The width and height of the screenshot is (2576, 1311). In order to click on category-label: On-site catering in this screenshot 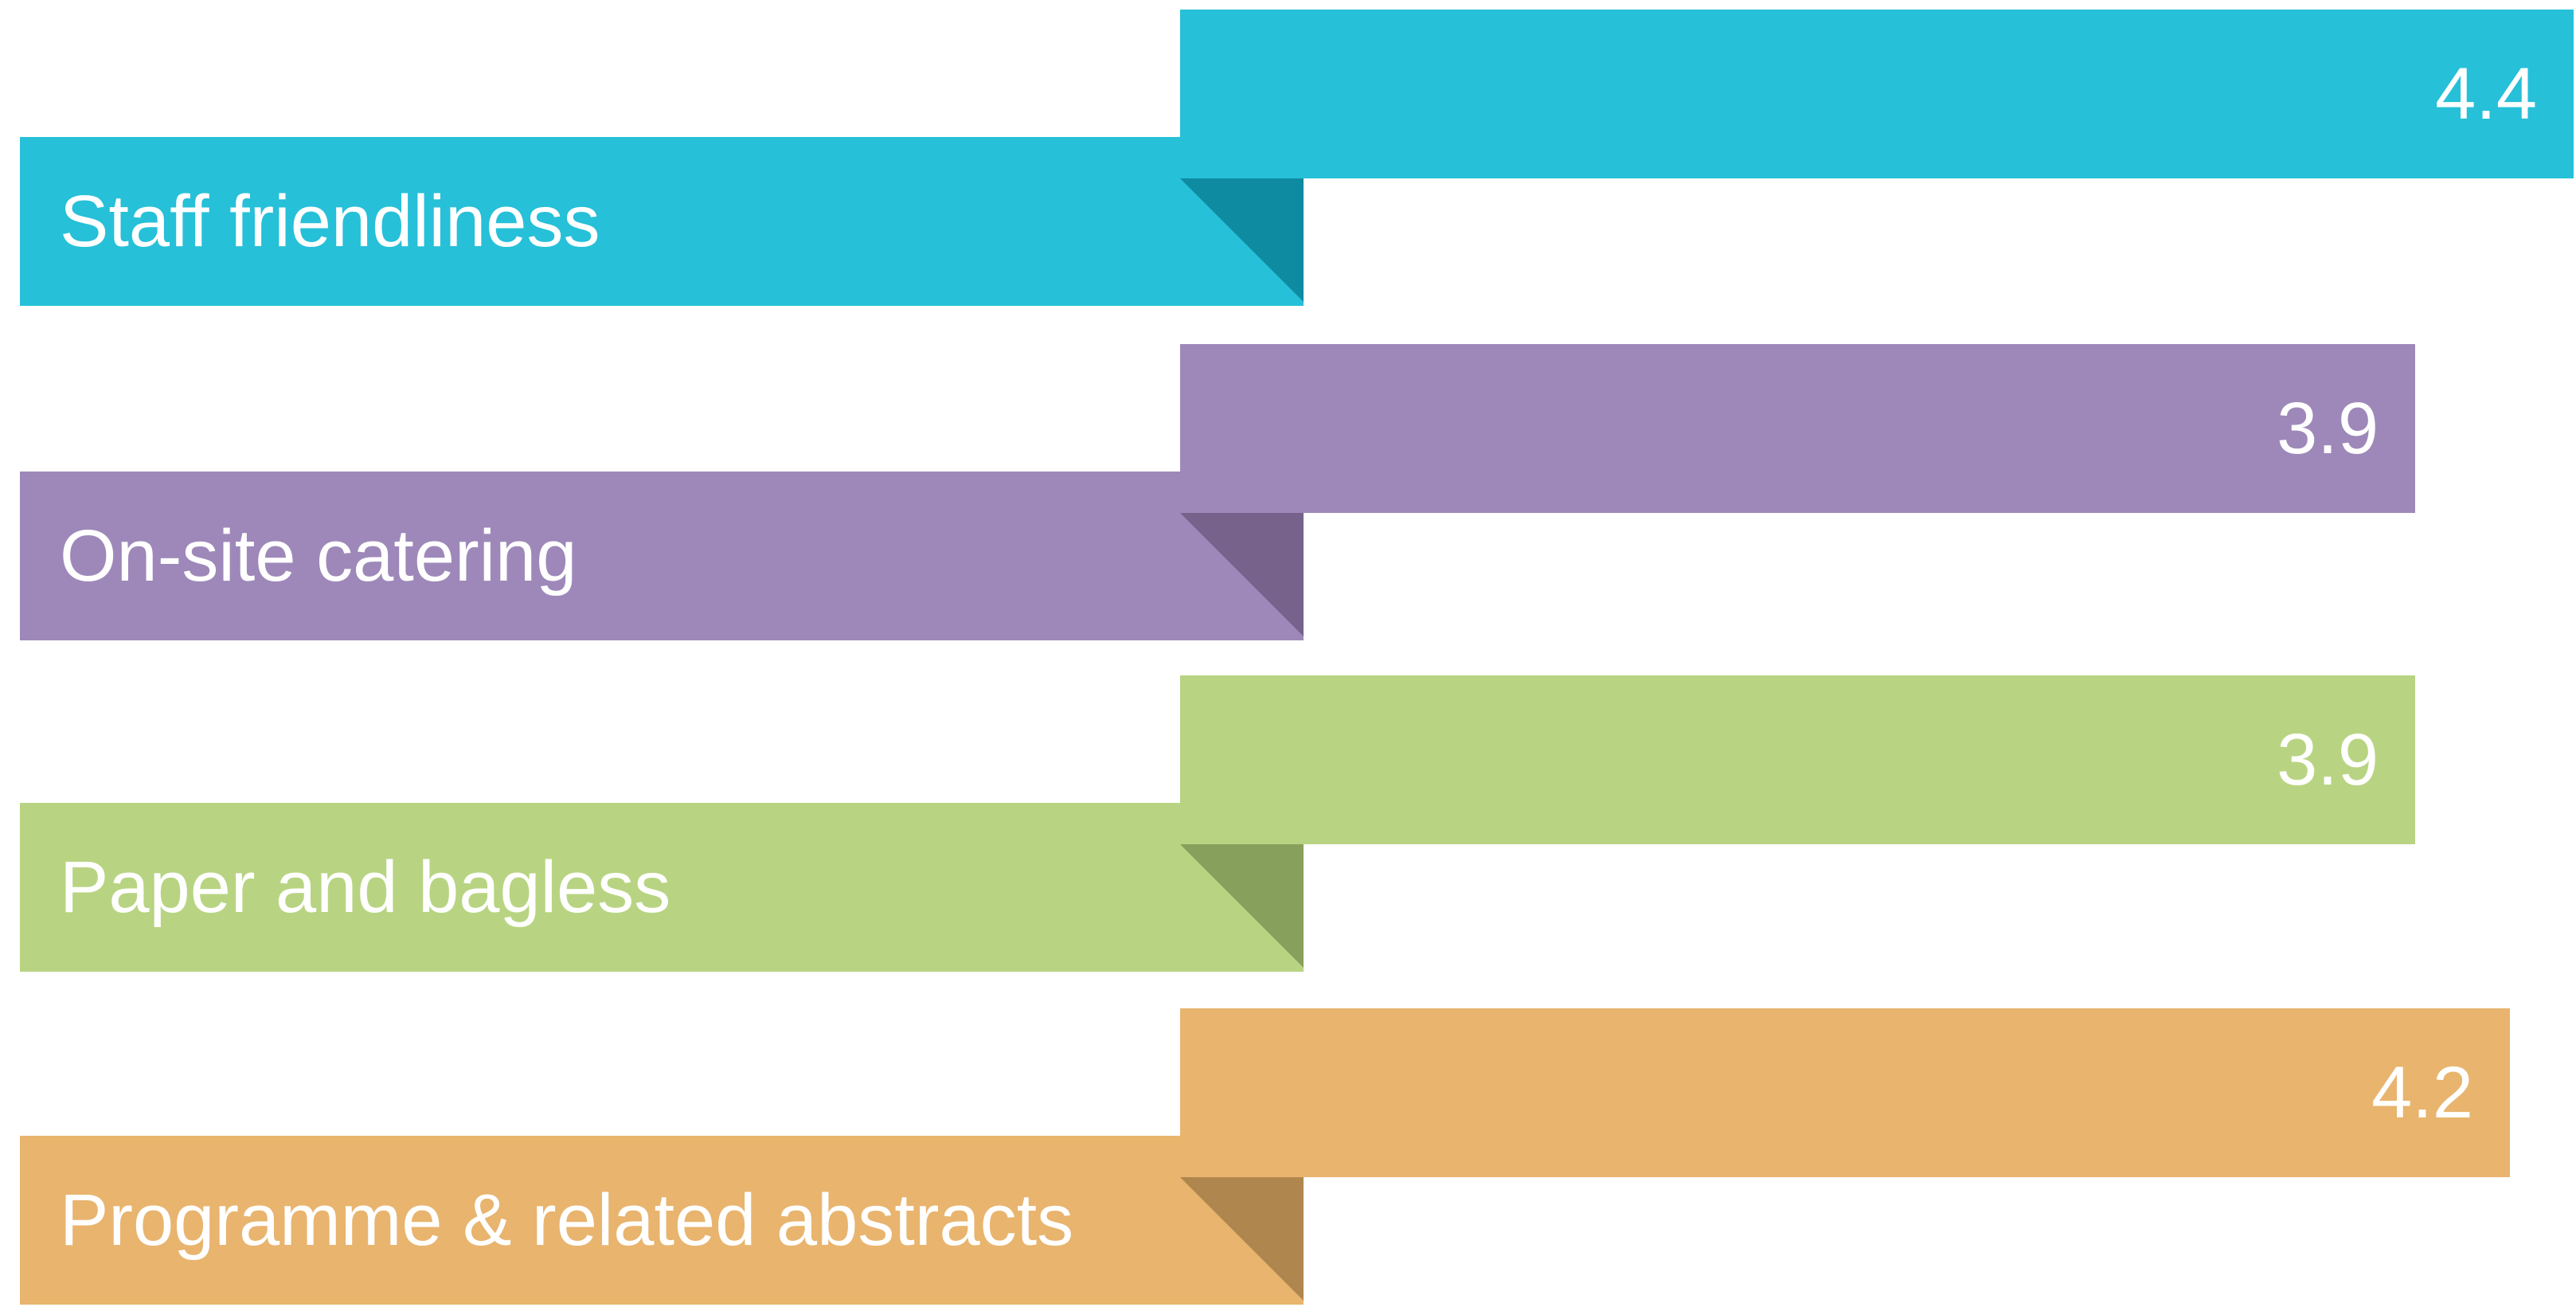, I will do `click(318, 556)`.